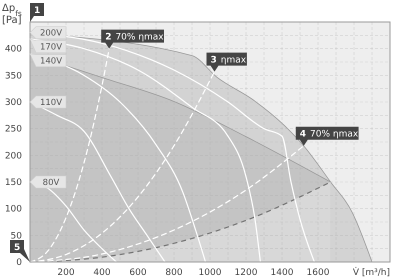 The height and width of the screenshot is (279, 394). Describe the element at coordinates (246, 273) in the screenshot. I see `x-tick-label: 1200` at that location.